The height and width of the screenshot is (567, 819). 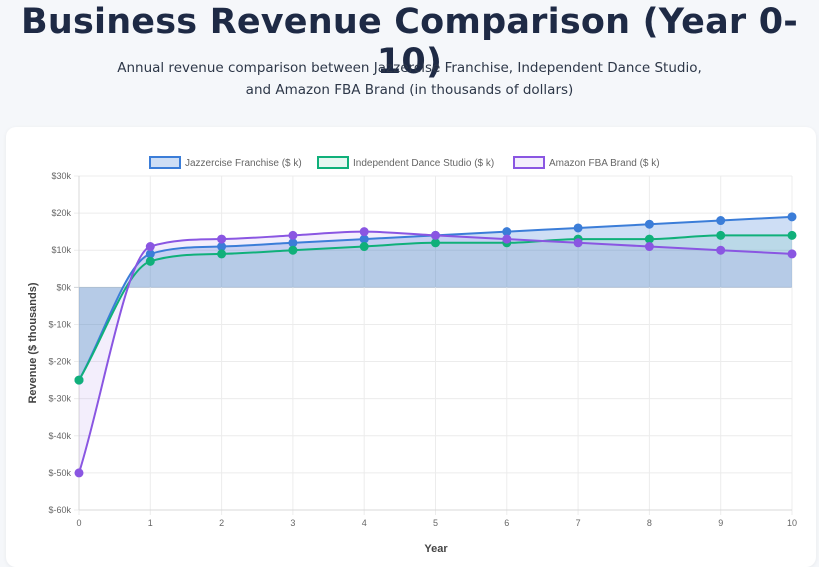 I want to click on y-tick-label: $-20k, so click(x=59, y=362).